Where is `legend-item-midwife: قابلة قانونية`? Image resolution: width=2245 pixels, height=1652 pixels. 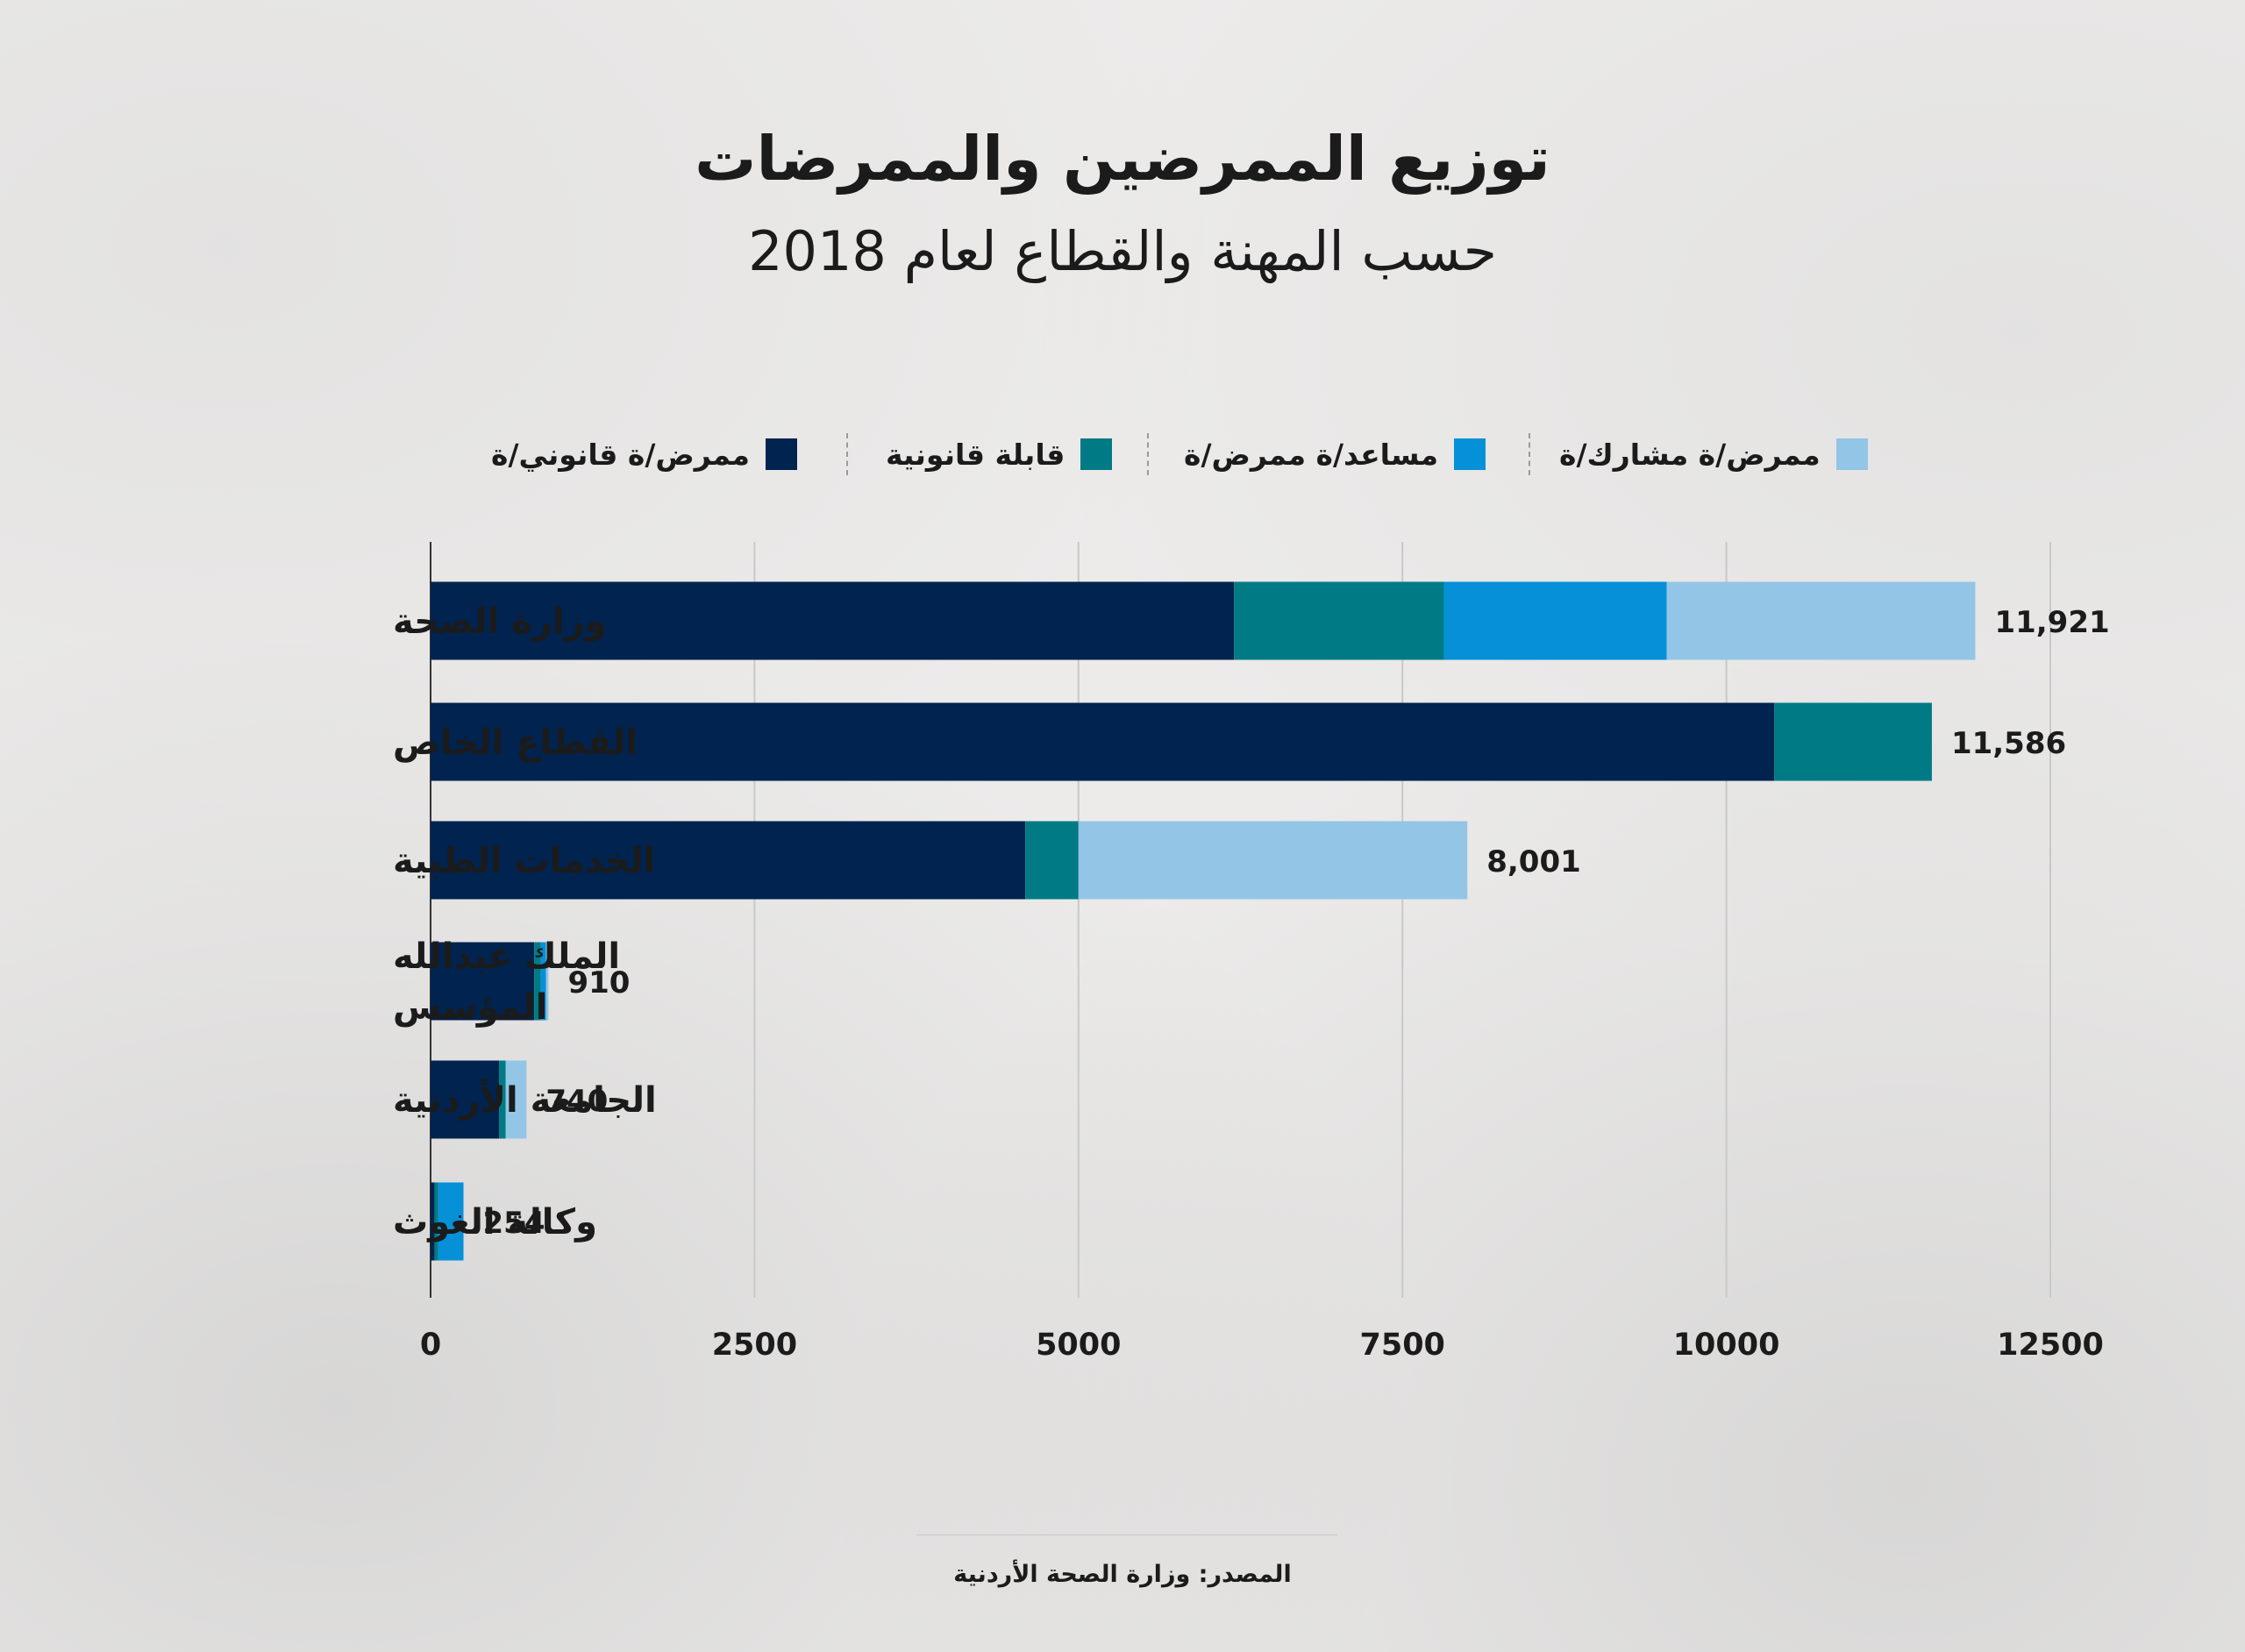 legend-item-midwife: قابلة قانونية is located at coordinates (999, 454).